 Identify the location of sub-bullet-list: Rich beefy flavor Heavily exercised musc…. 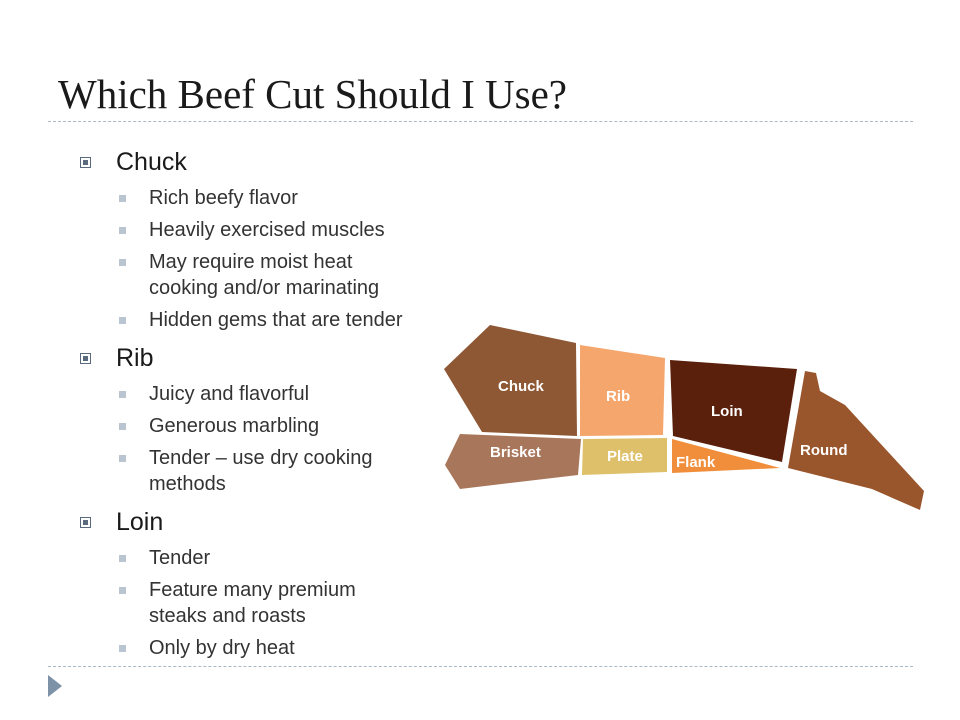
(275, 259).